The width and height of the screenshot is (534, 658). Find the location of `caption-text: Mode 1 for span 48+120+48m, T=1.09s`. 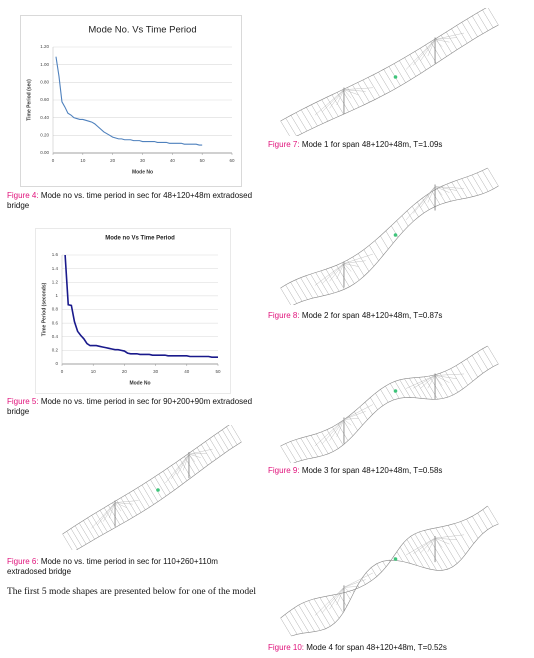

caption-text: Mode 1 for span 48+120+48m, T=1.09s is located at coordinates (372, 144).